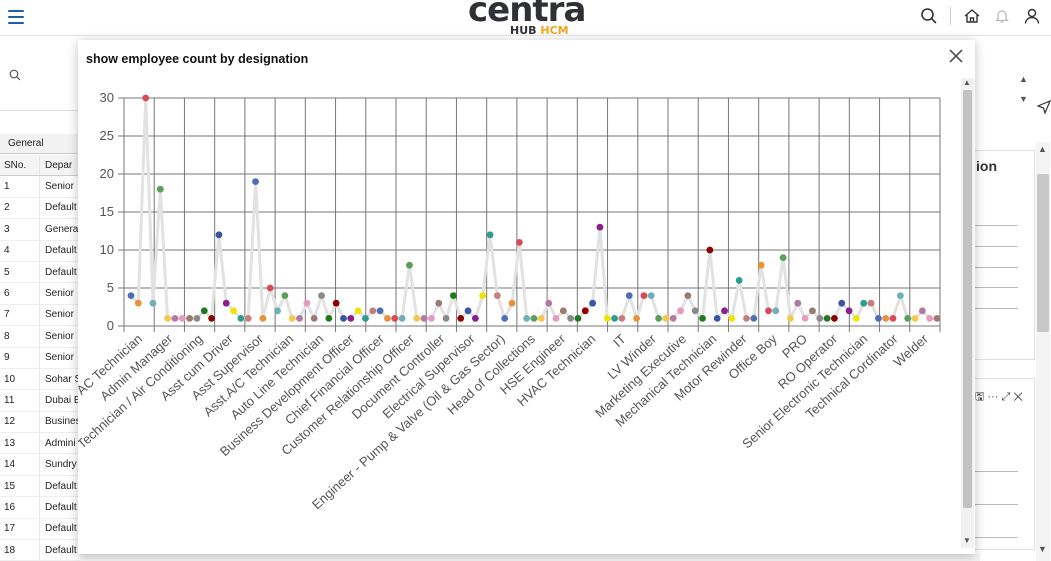  I want to click on cell-sno: 2, so click(20, 208).